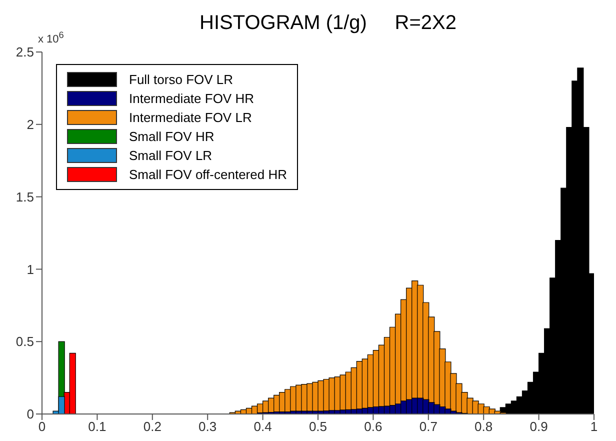  What do you see at coordinates (539, 426) in the screenshot?
I see `x-tick-label: 0.9` at bounding box center [539, 426].